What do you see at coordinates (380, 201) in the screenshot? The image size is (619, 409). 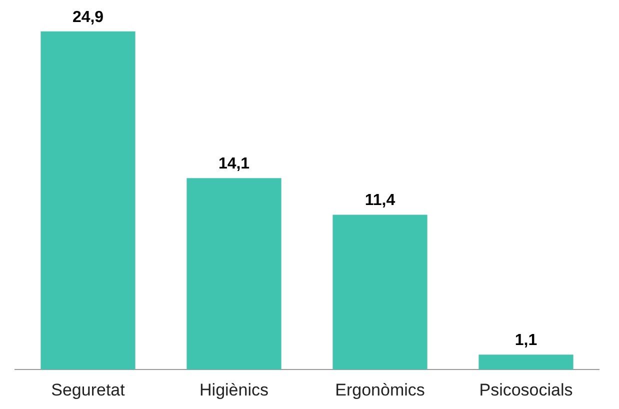 I see `data-label: 11,4` at bounding box center [380, 201].